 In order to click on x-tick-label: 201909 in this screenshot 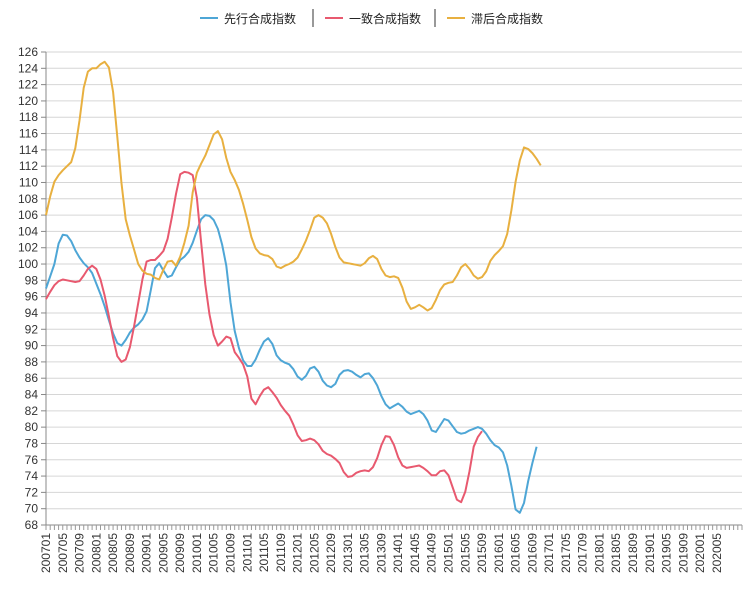, I will do `click(683, 553)`.